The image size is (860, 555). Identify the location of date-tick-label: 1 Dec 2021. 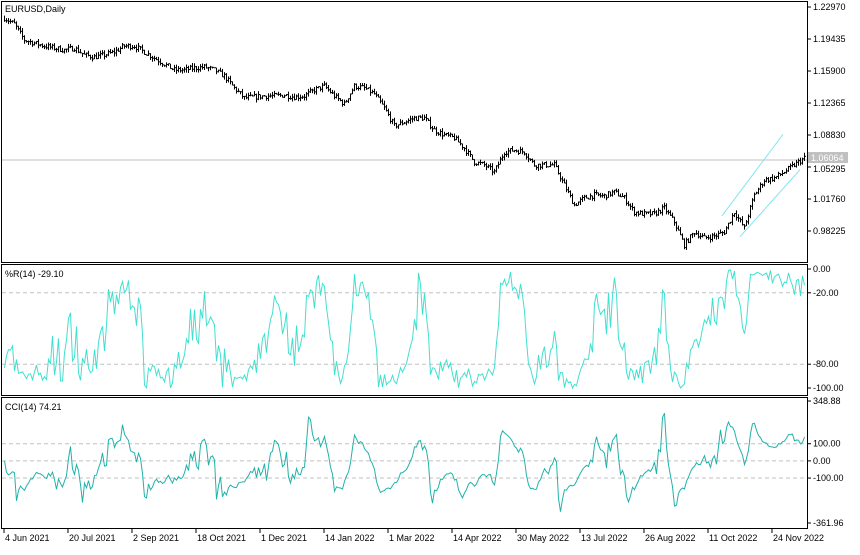
(284, 538).